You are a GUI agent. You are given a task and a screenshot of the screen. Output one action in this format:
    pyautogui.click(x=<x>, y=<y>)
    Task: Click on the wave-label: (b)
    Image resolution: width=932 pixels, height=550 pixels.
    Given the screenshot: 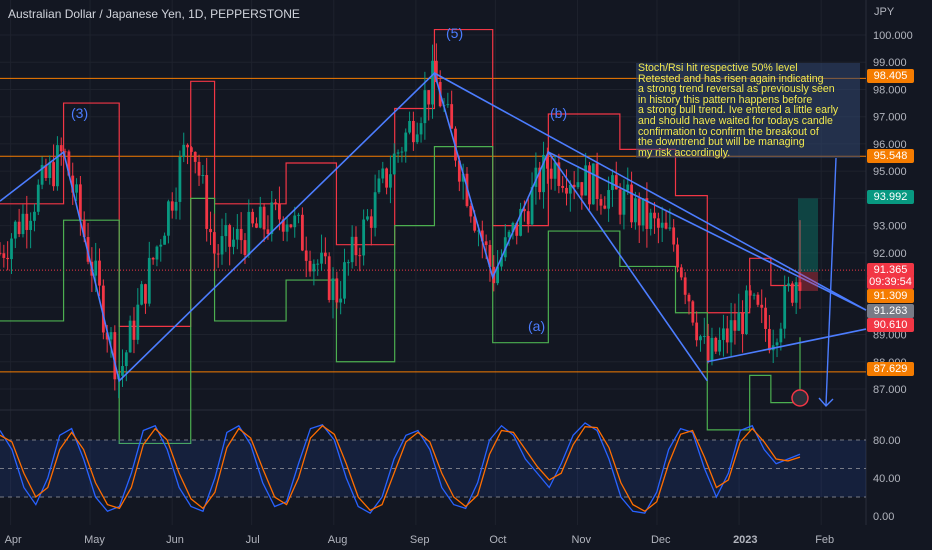 What is the action you would take?
    pyautogui.click(x=559, y=113)
    